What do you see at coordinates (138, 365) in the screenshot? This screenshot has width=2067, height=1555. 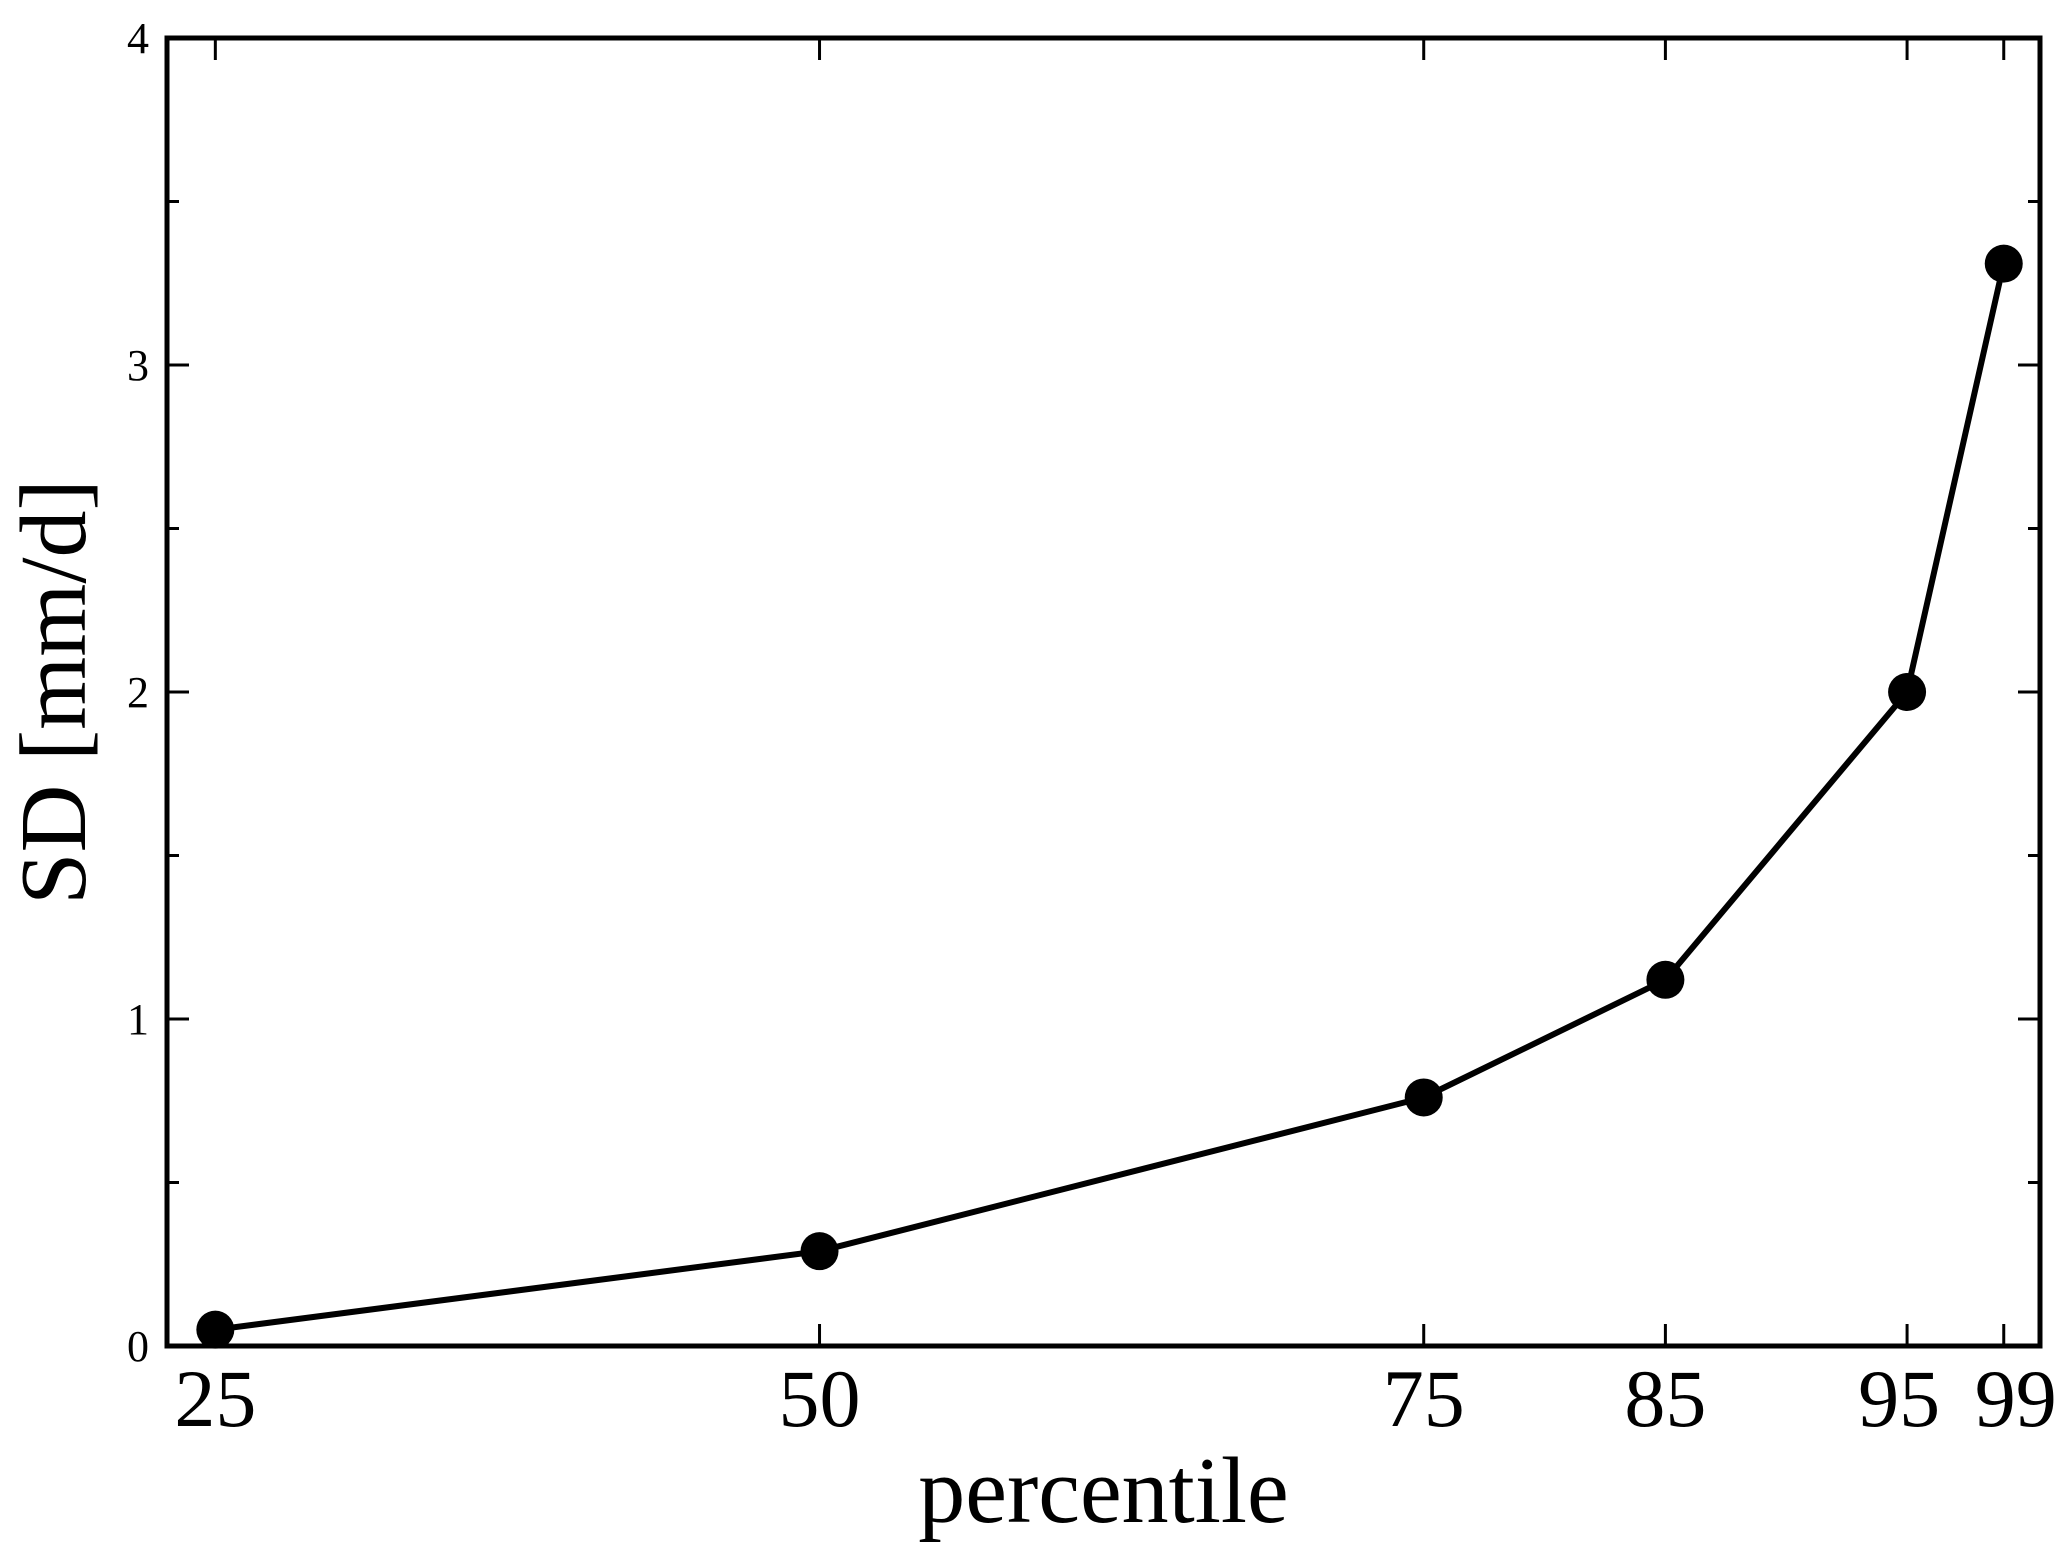 I see `y-tick-label: 3` at bounding box center [138, 365].